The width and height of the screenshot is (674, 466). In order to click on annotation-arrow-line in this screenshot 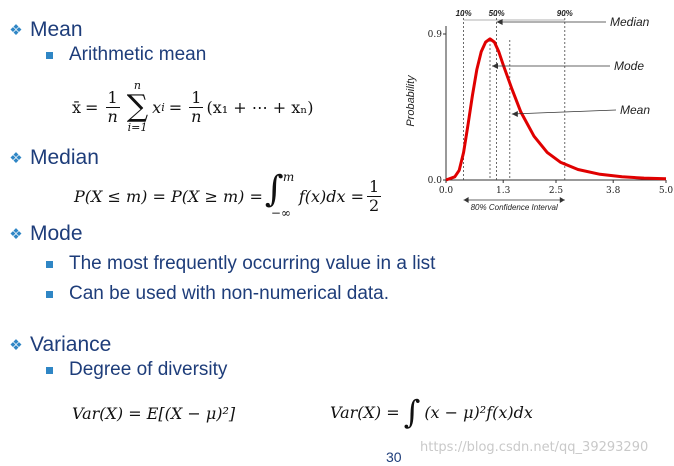, I will do `click(564, 112)`.